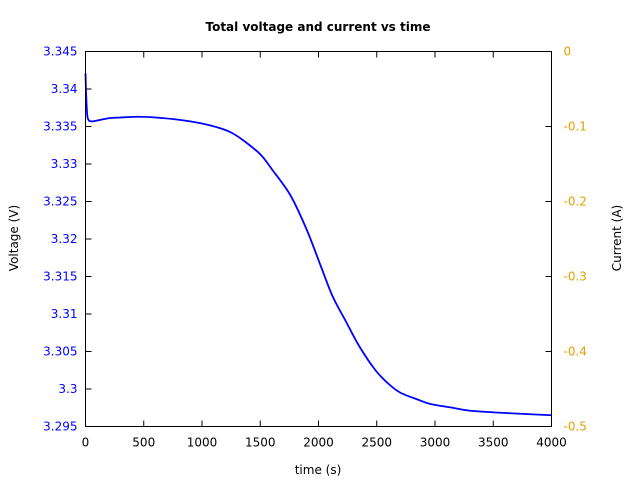 Image resolution: width=640 pixels, height=480 pixels. What do you see at coordinates (568, 52) in the screenshot?
I see `y2-tick-label: 0` at bounding box center [568, 52].